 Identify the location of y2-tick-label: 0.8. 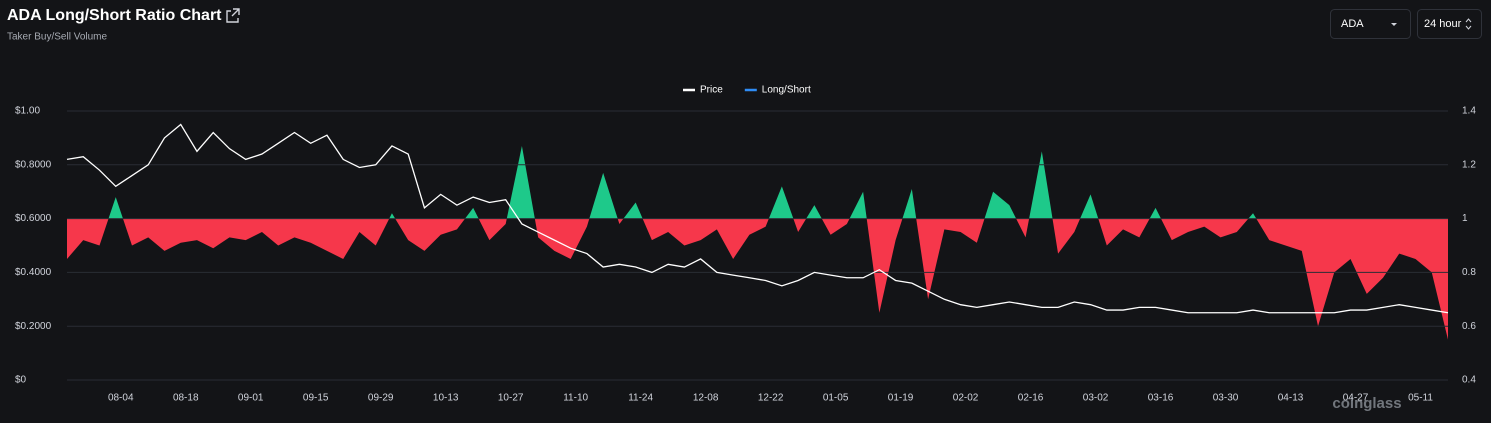
(1469, 272).